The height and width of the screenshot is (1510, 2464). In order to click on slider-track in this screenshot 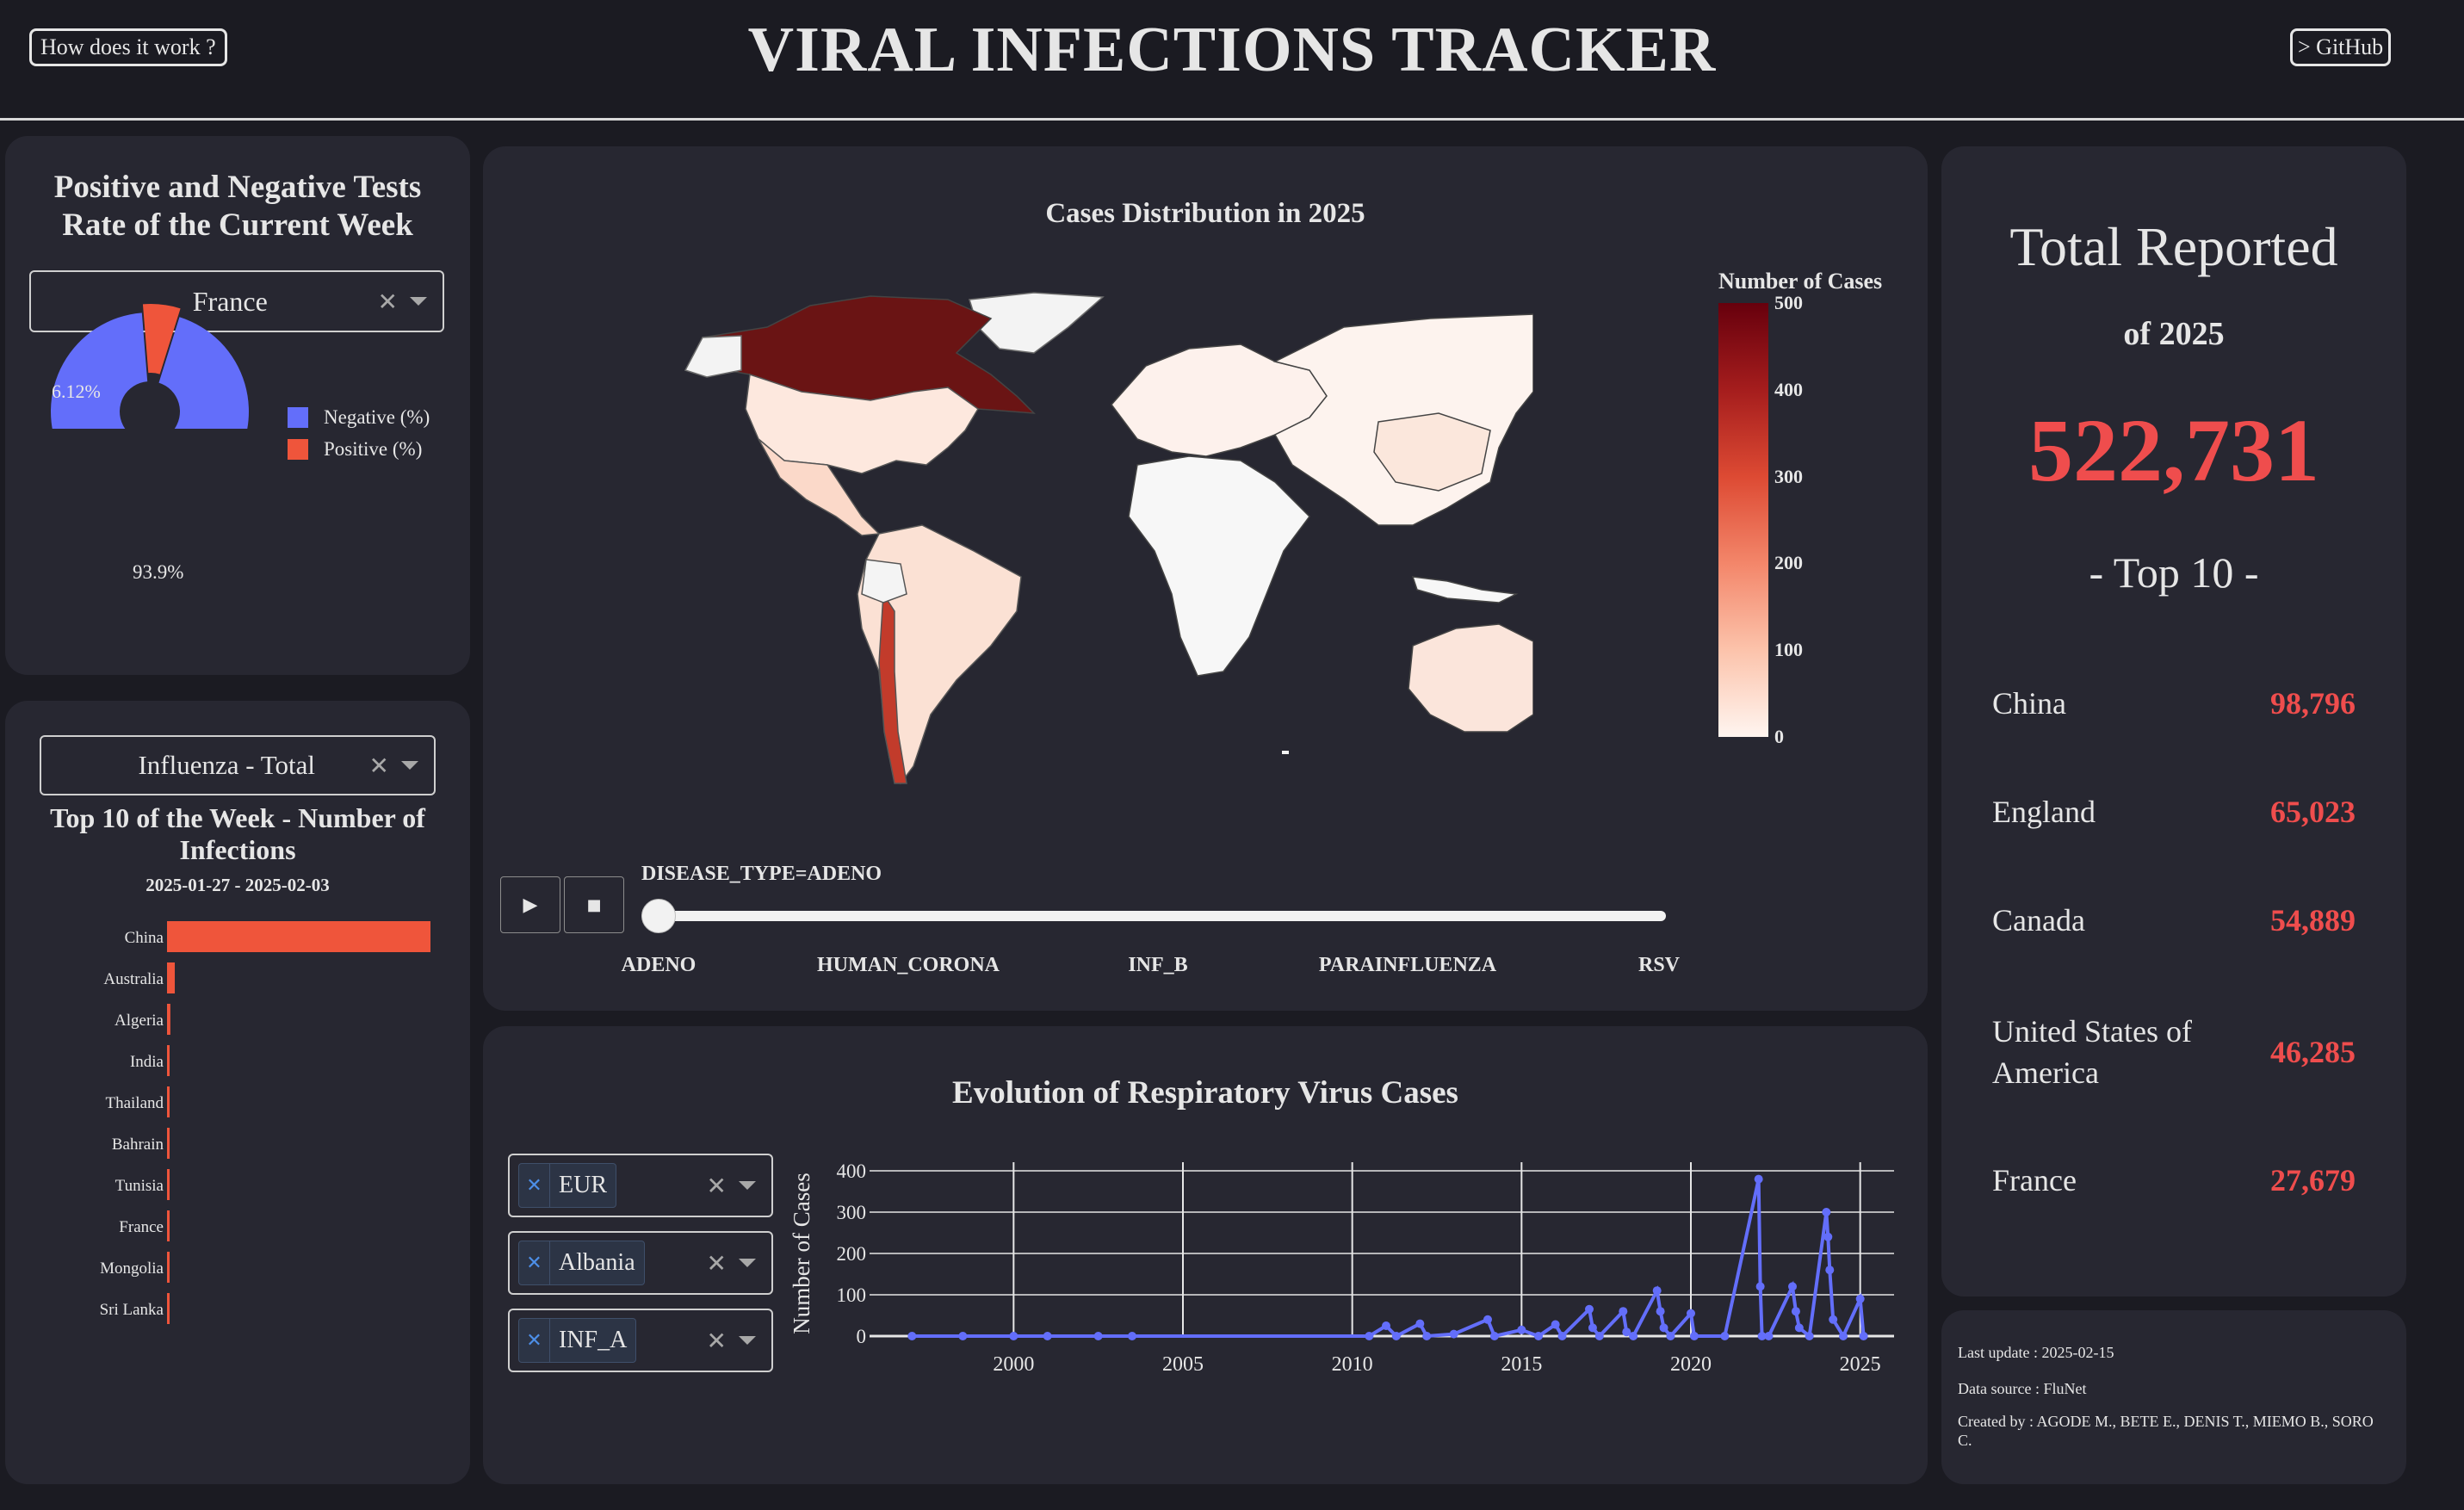, I will do `click(1153, 916)`.